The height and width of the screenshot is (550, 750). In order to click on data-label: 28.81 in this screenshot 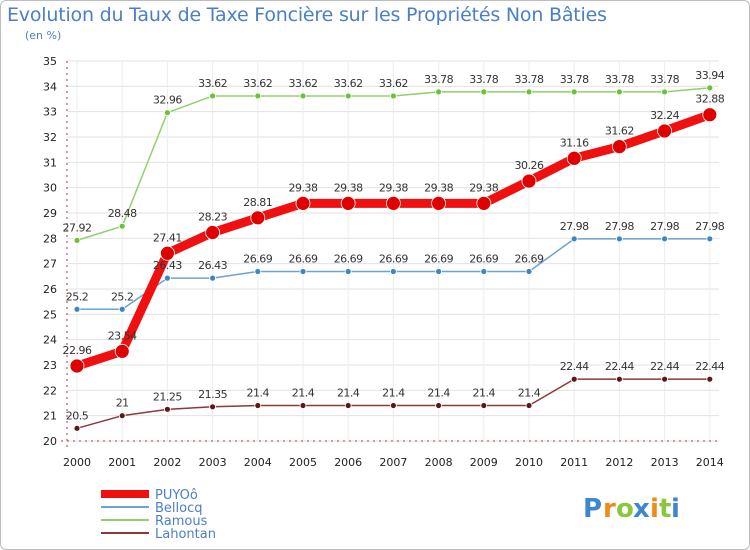, I will do `click(257, 202)`.